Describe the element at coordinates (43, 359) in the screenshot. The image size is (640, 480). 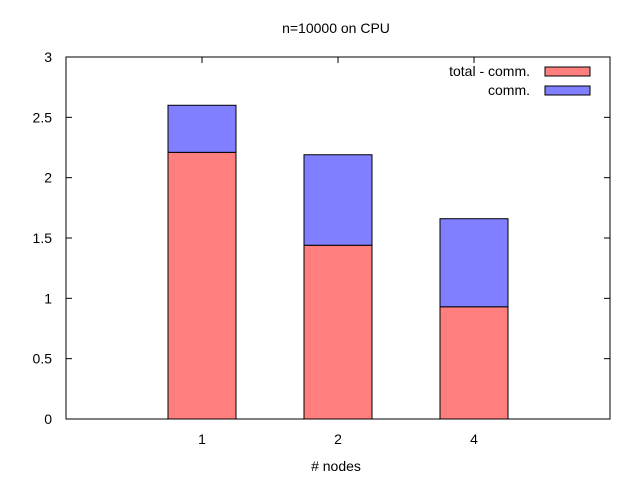
I see `y-tick-label: 0.5` at that location.